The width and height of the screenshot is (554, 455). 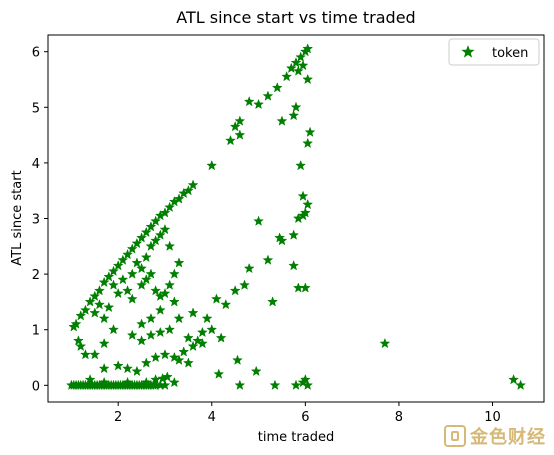 I want to click on x-tick-label: 10, so click(x=492, y=417).